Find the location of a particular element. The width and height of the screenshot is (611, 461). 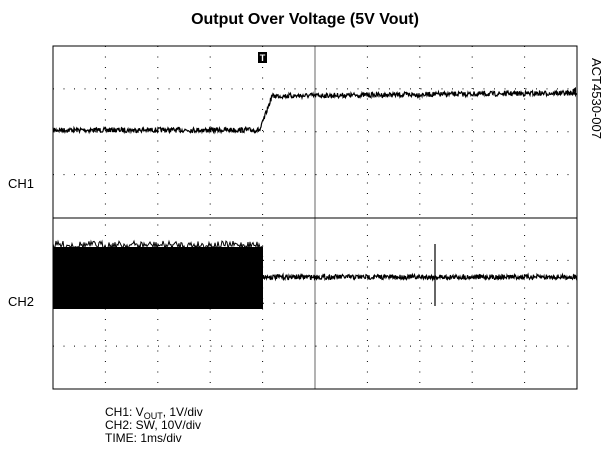

note-text: , 1V/div is located at coordinates (183, 412).